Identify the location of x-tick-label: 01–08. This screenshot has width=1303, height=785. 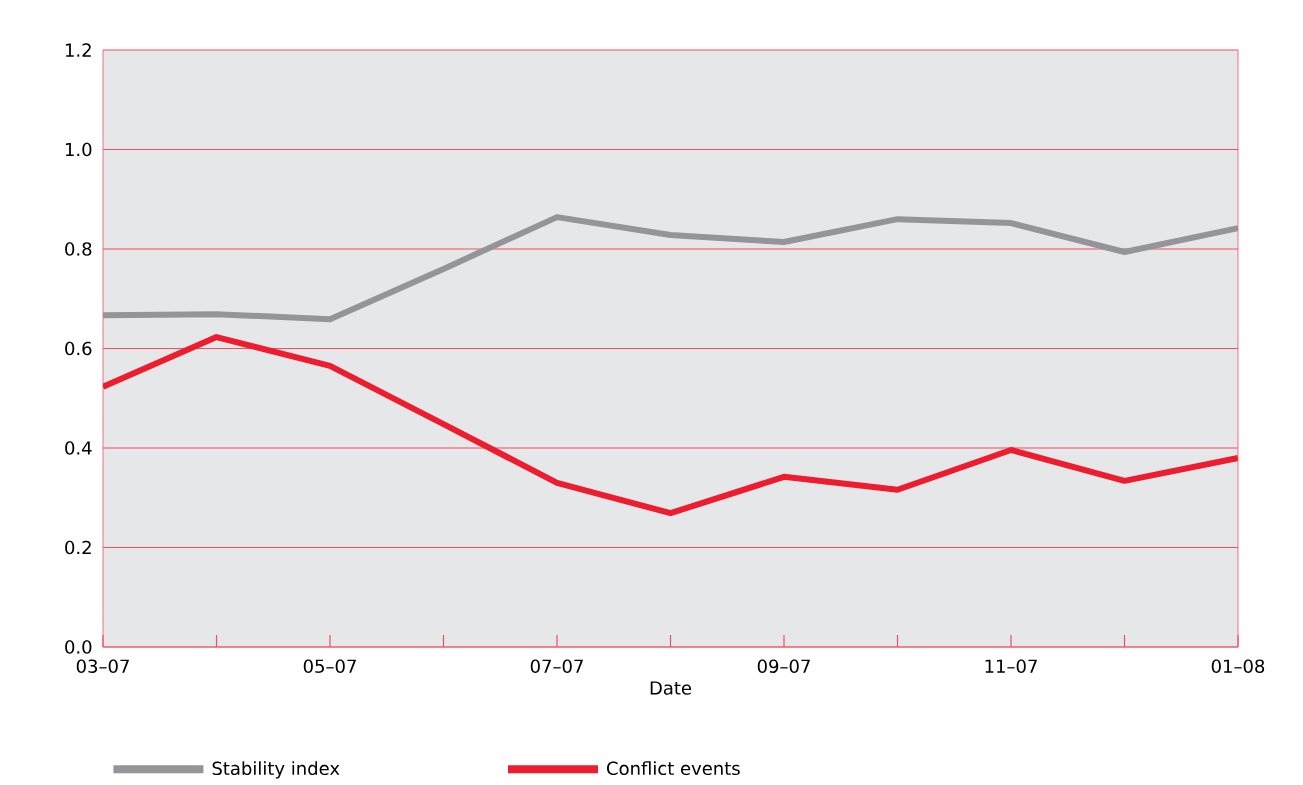
(1238, 666).